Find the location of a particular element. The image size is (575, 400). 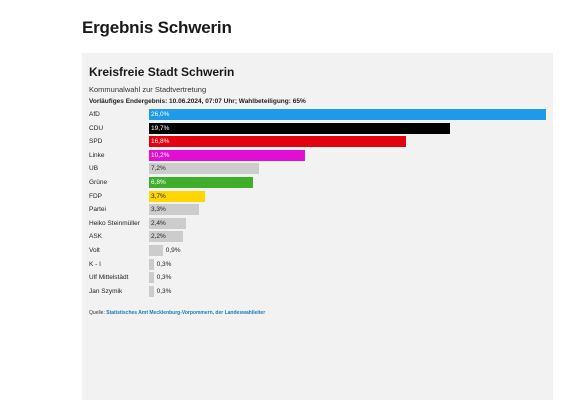

bar-row: Linke 10,2% is located at coordinates (317, 155).